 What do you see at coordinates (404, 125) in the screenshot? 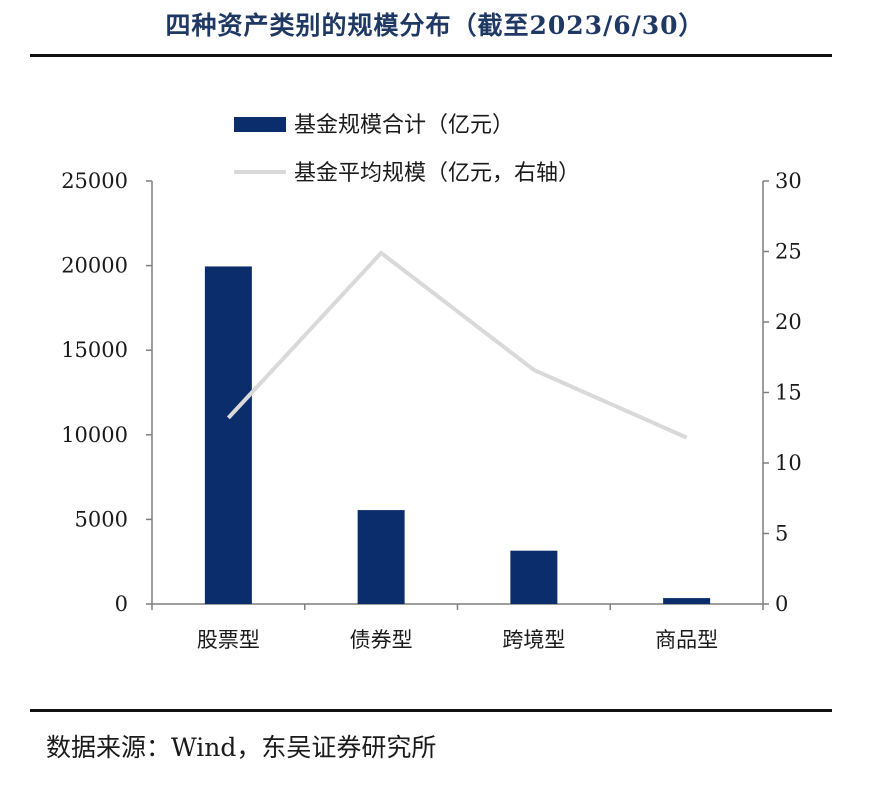
I see `legend-label-bar: 基金规模合计（亿元）` at bounding box center [404, 125].